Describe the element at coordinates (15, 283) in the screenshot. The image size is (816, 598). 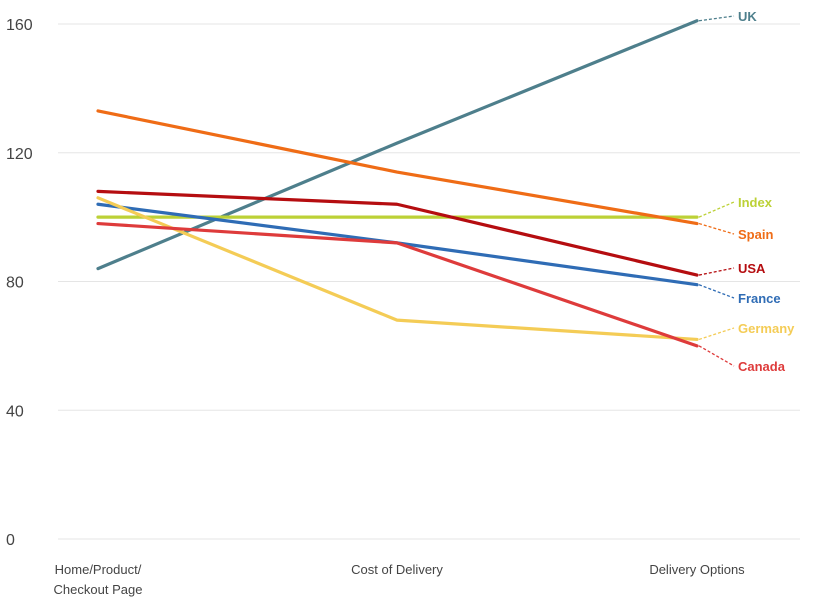
I see `y-tick-label: 80` at that location.